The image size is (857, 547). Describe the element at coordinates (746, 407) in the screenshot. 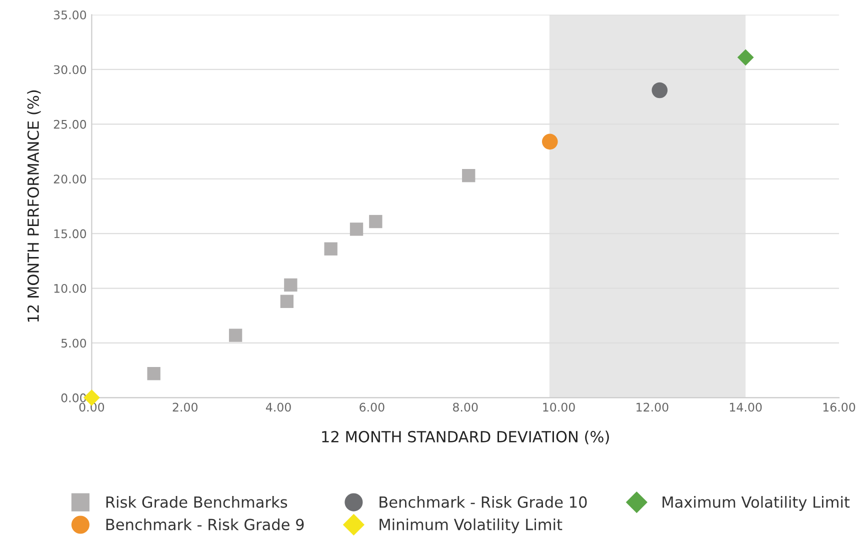

I see `x-tick-label: 14.00` at that location.